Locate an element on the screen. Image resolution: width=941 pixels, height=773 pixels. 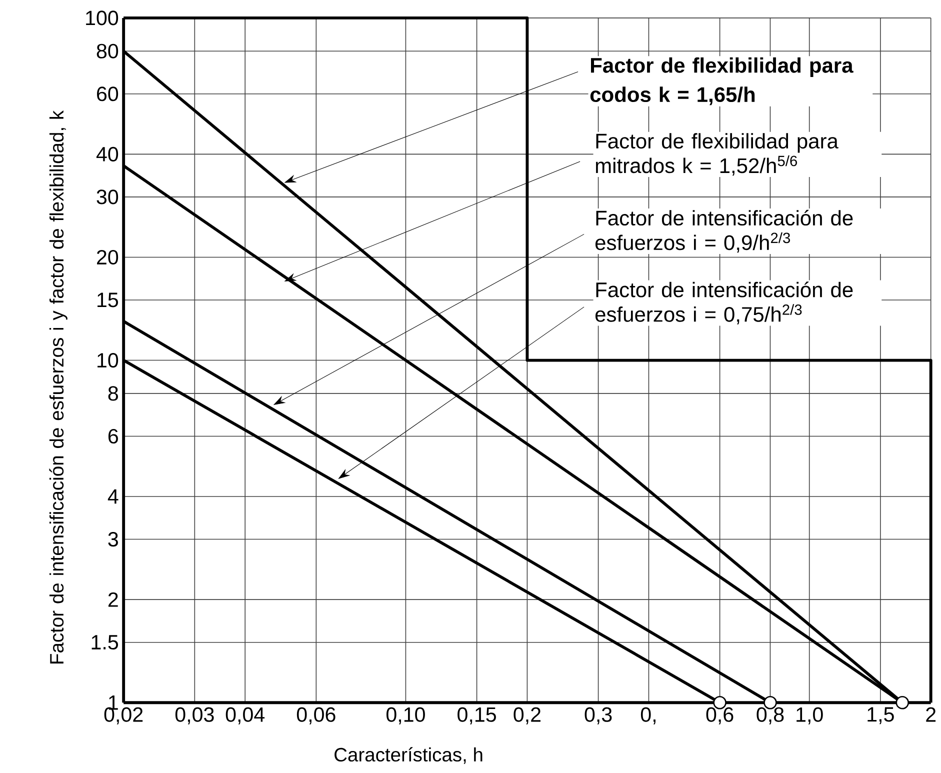
y-tick-label: 3 is located at coordinates (113, 539).